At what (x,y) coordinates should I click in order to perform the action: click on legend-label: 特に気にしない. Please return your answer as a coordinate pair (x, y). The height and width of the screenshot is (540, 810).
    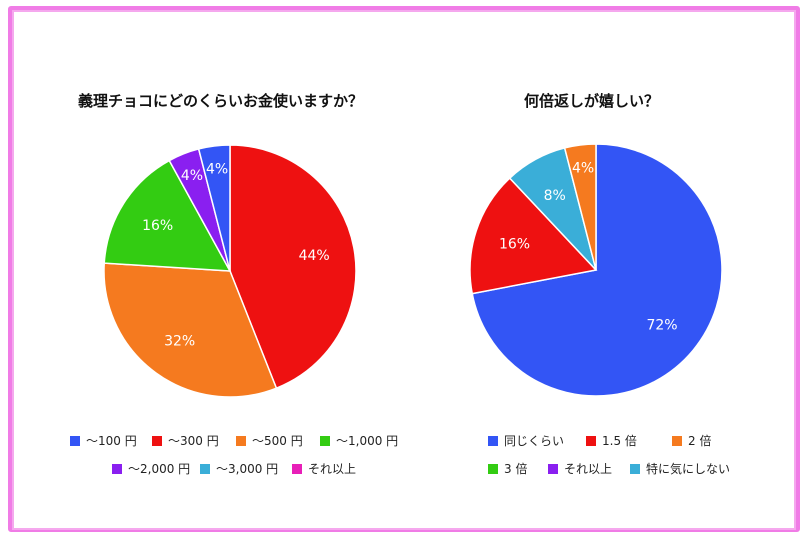
    Looking at the image, I should click on (688, 469).